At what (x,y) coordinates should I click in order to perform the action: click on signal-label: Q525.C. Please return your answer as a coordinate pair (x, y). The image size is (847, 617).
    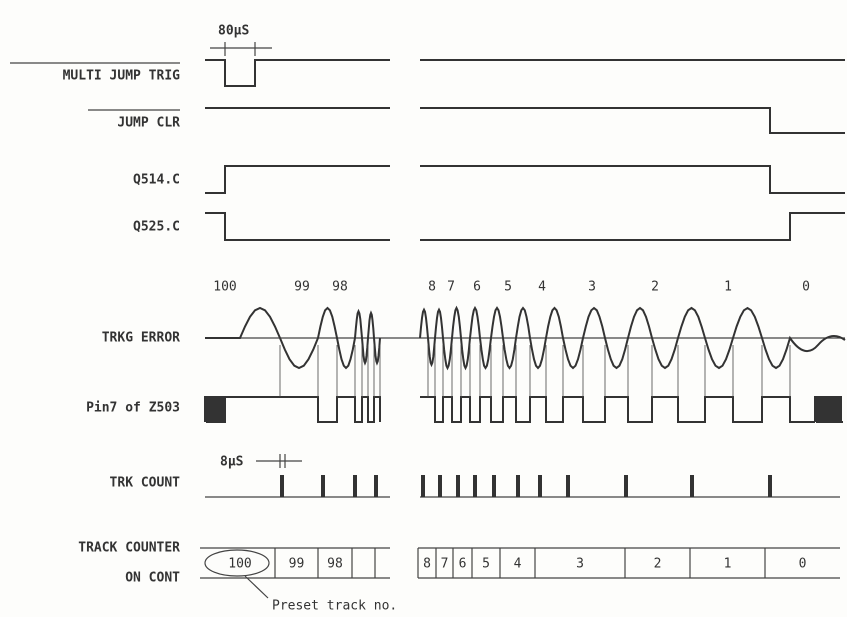
    Looking at the image, I should click on (156, 227).